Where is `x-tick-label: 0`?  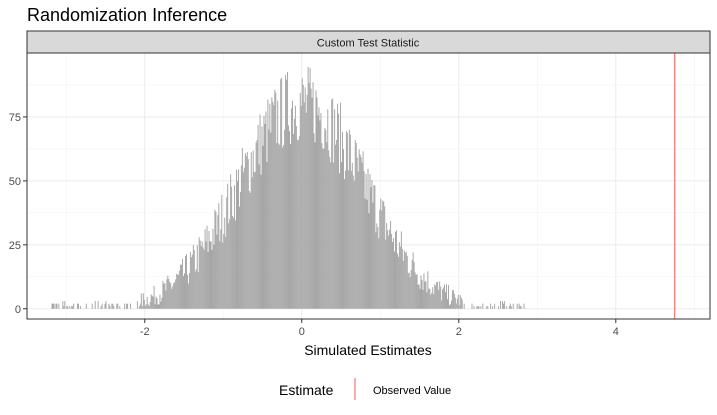
x-tick-label: 0 is located at coordinates (302, 332).